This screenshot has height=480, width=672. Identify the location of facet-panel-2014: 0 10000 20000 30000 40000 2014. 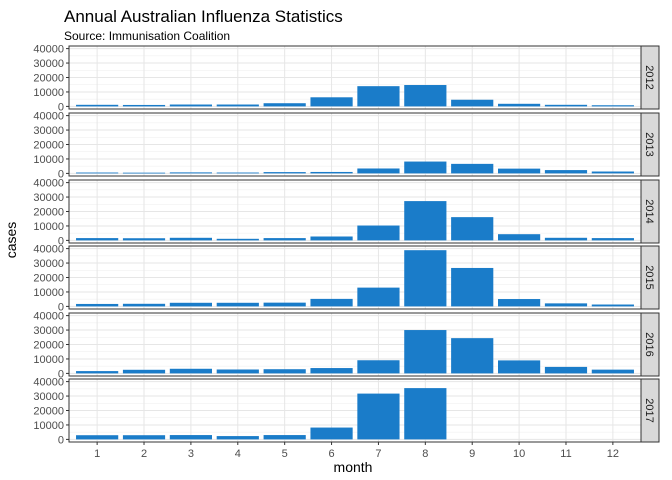
(346, 212).